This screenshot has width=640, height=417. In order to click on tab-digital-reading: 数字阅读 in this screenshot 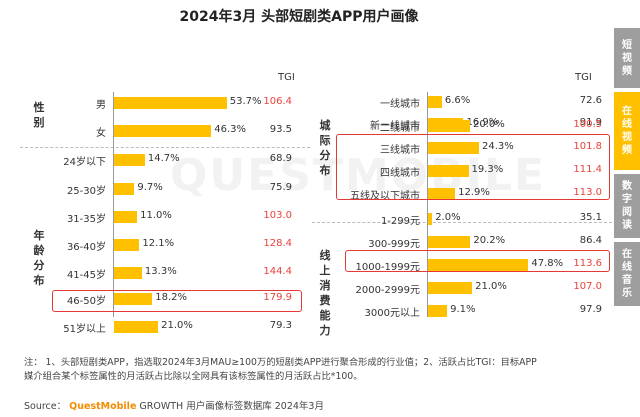, I will do `click(627, 206)`.